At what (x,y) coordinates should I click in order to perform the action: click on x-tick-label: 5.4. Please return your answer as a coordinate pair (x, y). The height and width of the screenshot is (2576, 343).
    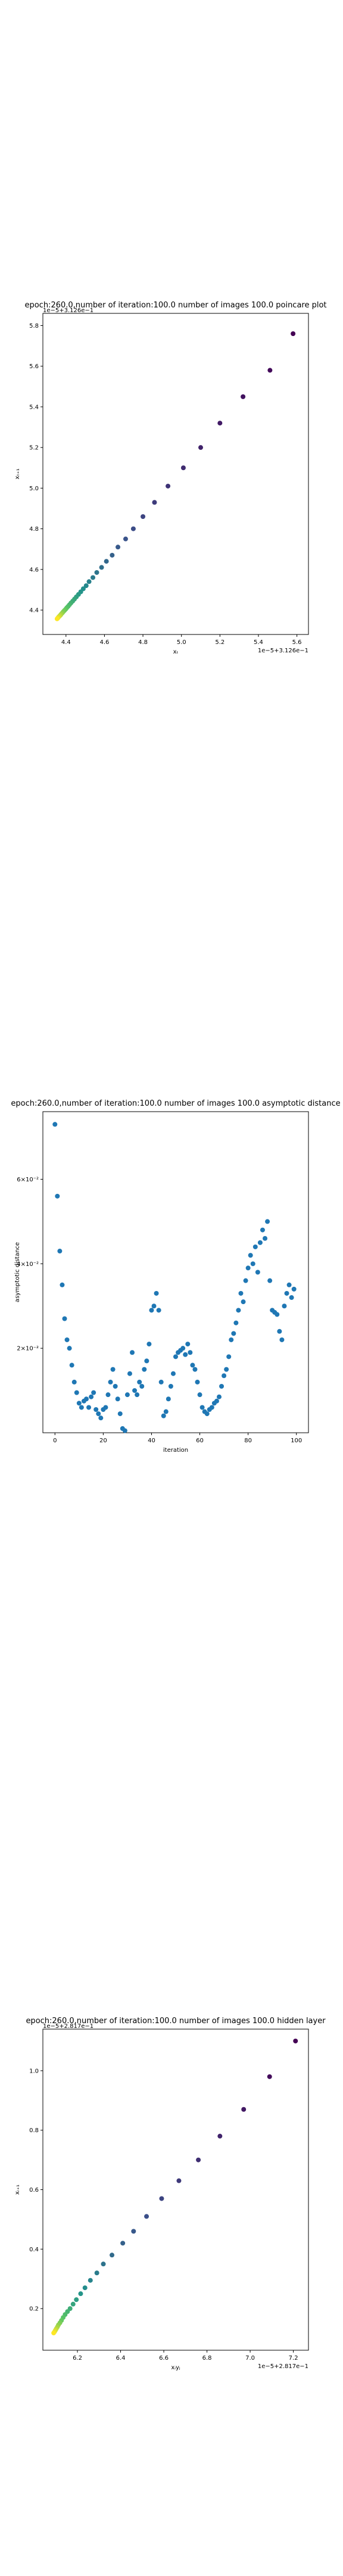
    Looking at the image, I should click on (259, 642).